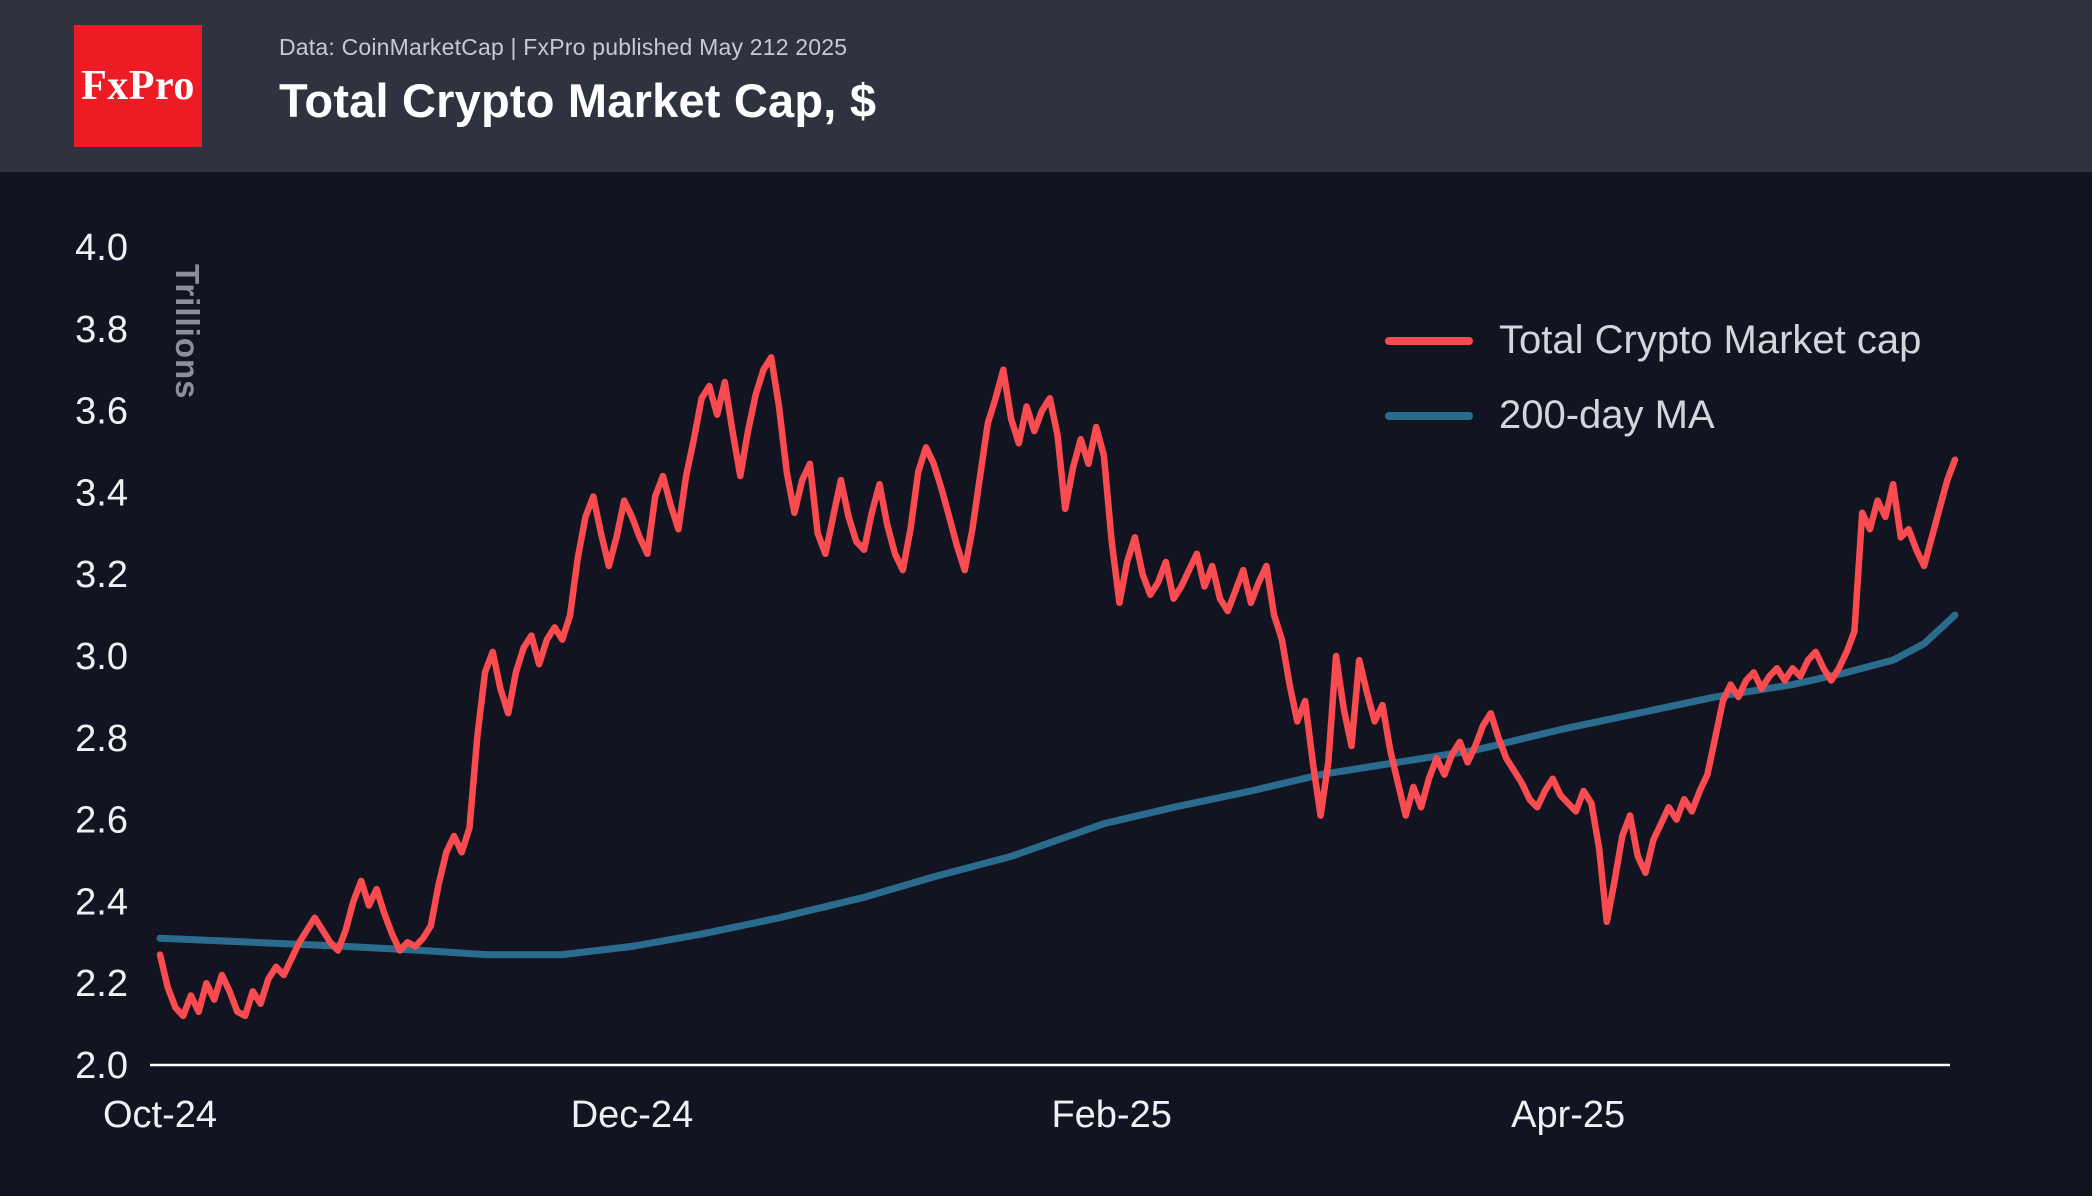 The height and width of the screenshot is (1196, 2092). I want to click on y-axis-tick: 4.0, so click(101, 248).